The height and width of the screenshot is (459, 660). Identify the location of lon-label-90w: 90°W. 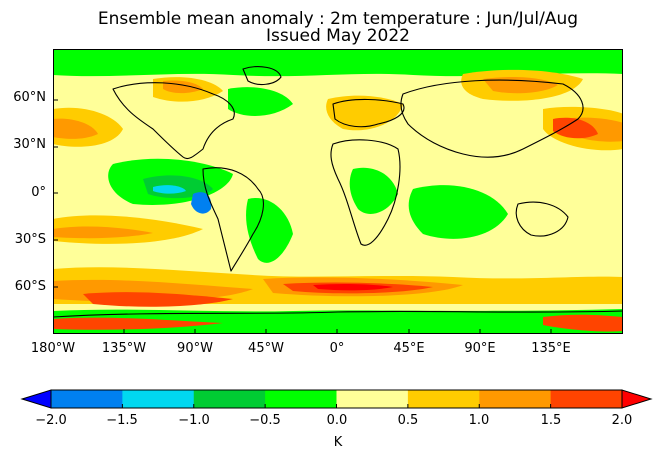
(195, 348).